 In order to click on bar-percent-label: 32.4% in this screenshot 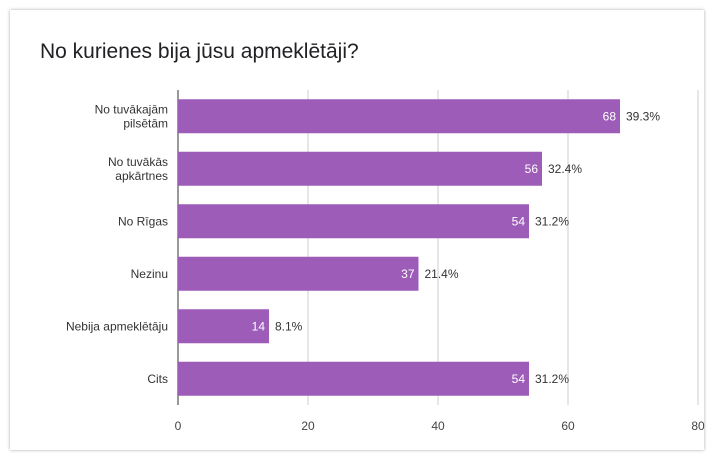, I will do `click(565, 169)`.